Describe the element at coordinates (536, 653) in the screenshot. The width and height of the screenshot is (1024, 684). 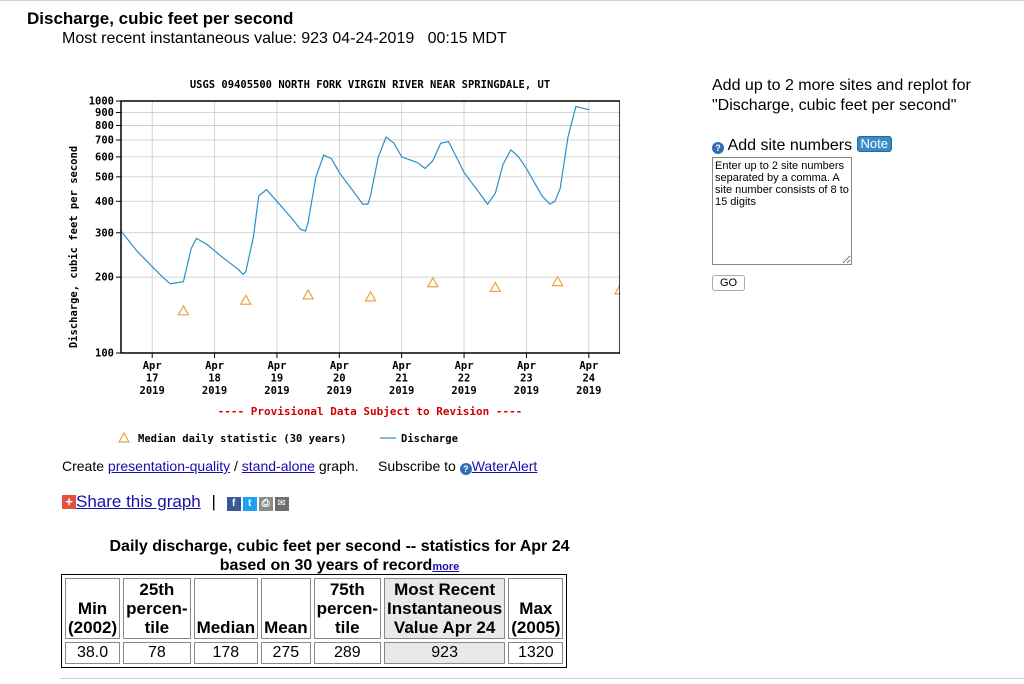
I see `value-max: 1320` at that location.